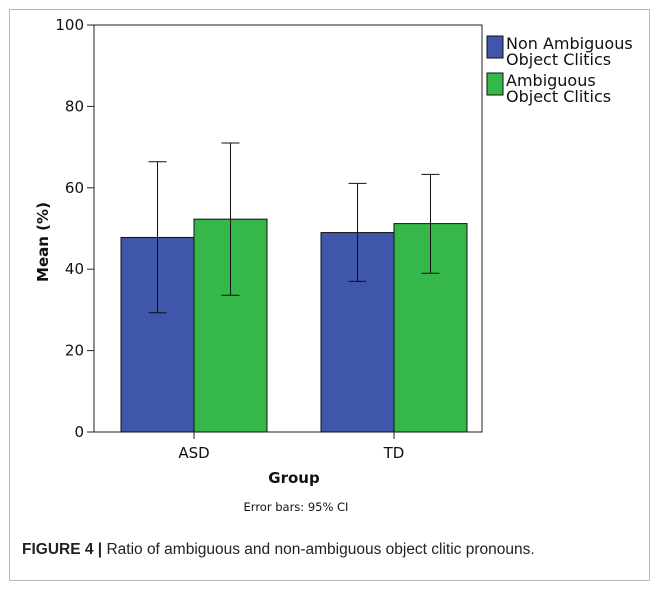  What do you see at coordinates (296, 507) in the screenshot?
I see `error-bars-note: Error bars: 95% CI` at bounding box center [296, 507].